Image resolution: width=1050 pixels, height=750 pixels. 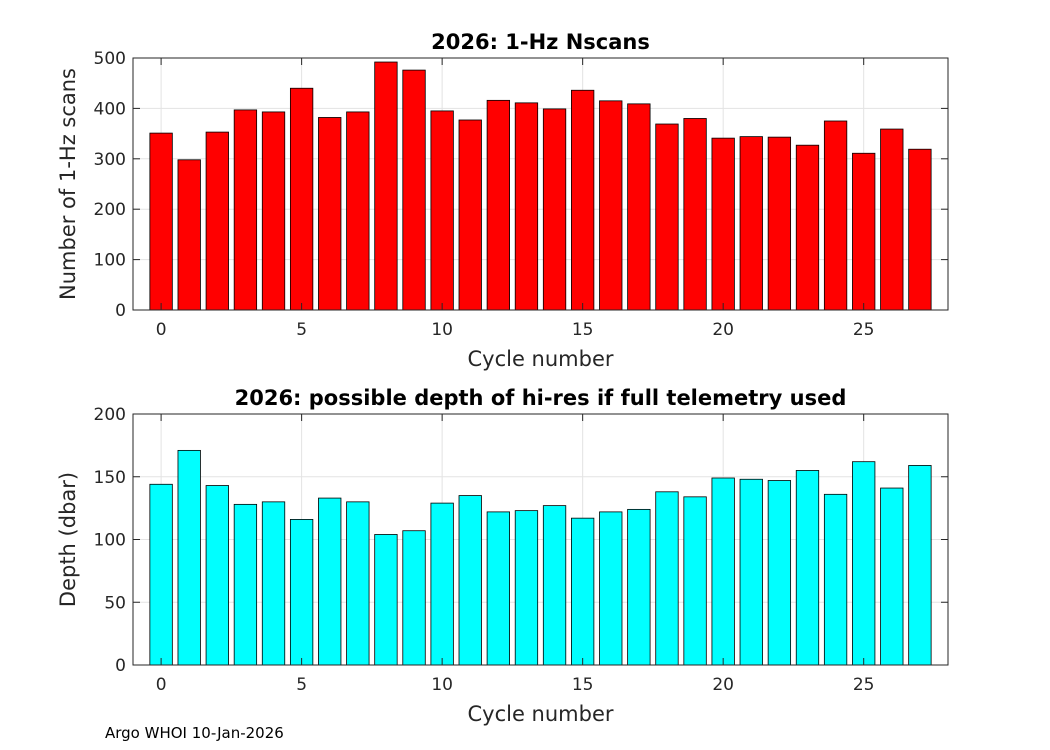 What do you see at coordinates (115, 603) in the screenshot?
I see `y-tick-label: 50` at bounding box center [115, 603].